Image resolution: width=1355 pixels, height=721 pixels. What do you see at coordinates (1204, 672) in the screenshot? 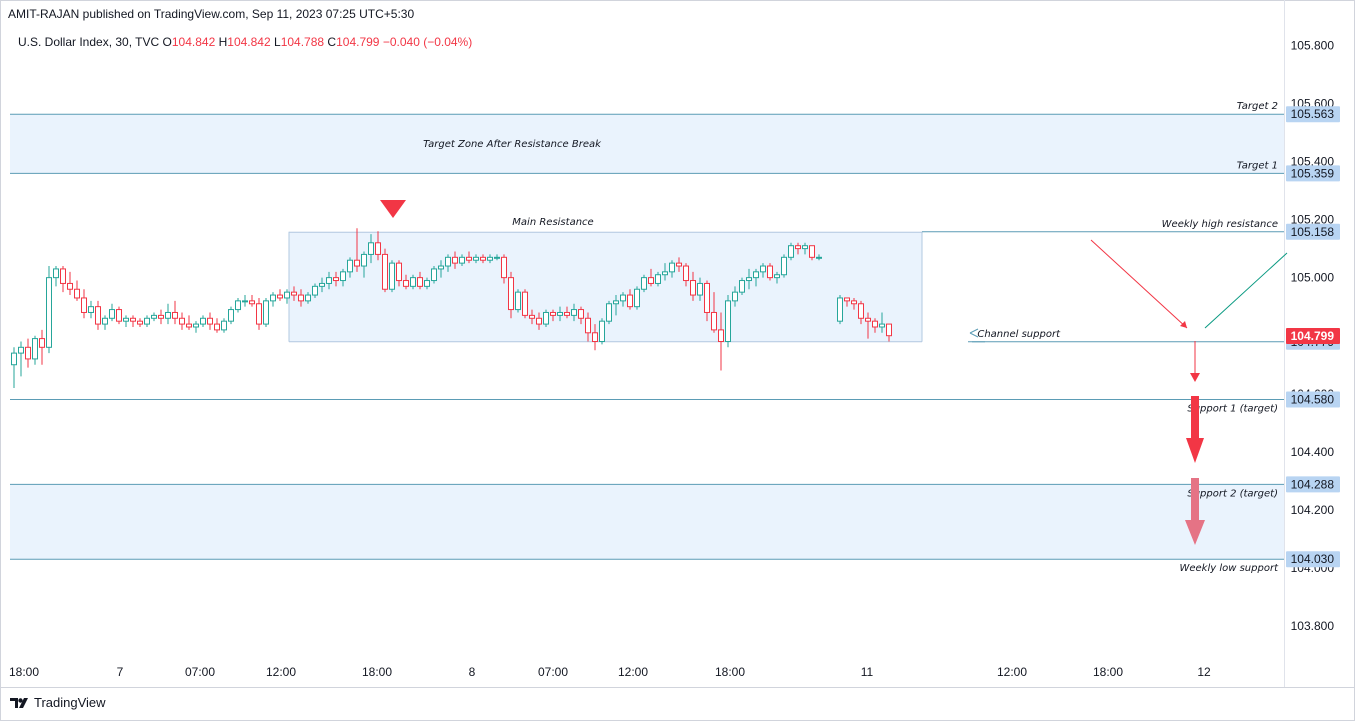
I see `time-tick-13: 12` at bounding box center [1204, 672].